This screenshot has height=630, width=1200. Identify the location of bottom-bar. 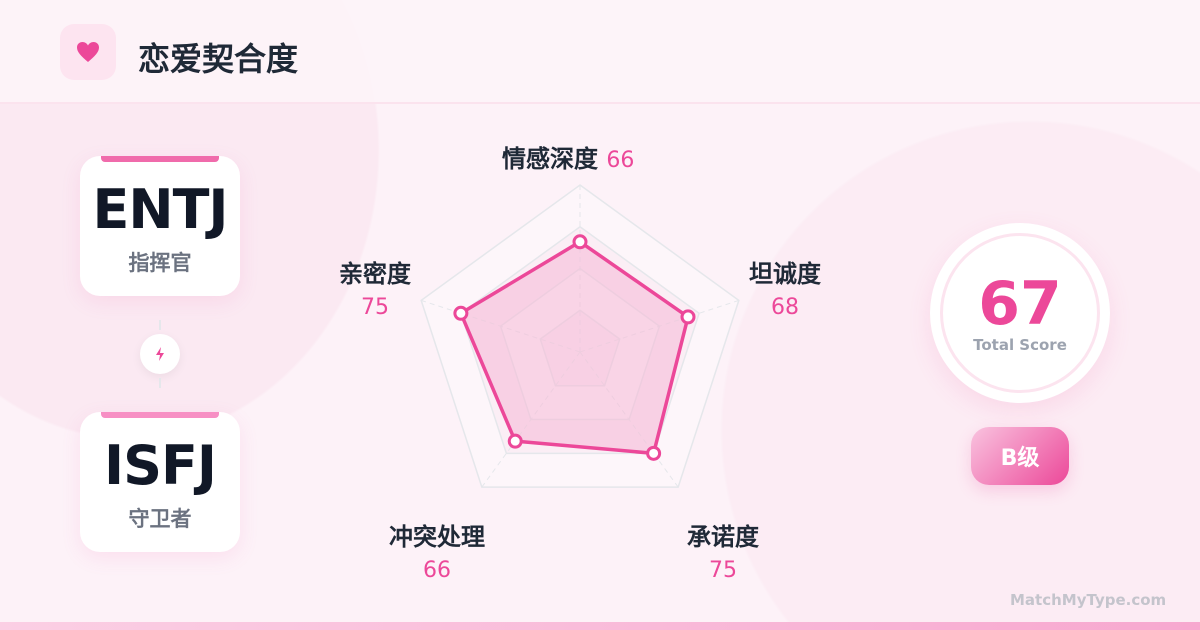
(600, 626).